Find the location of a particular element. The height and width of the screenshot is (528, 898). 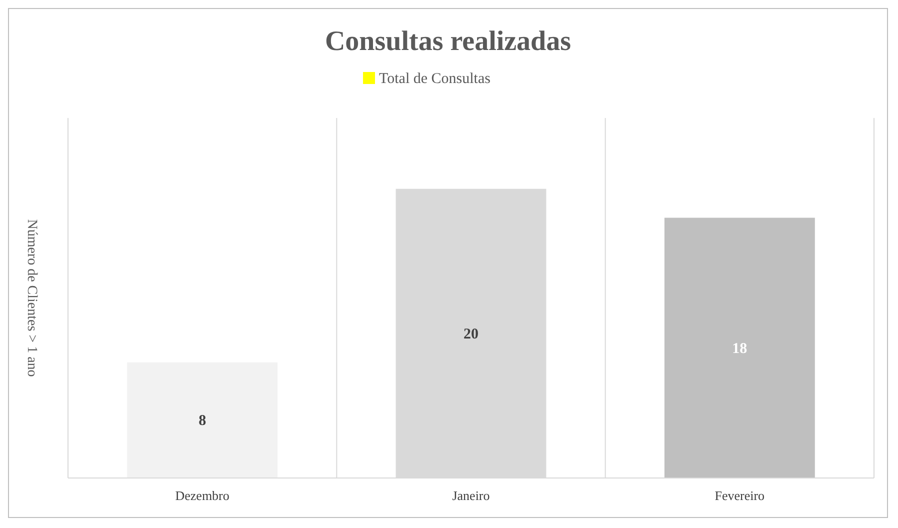

data-label: 18 is located at coordinates (740, 348).